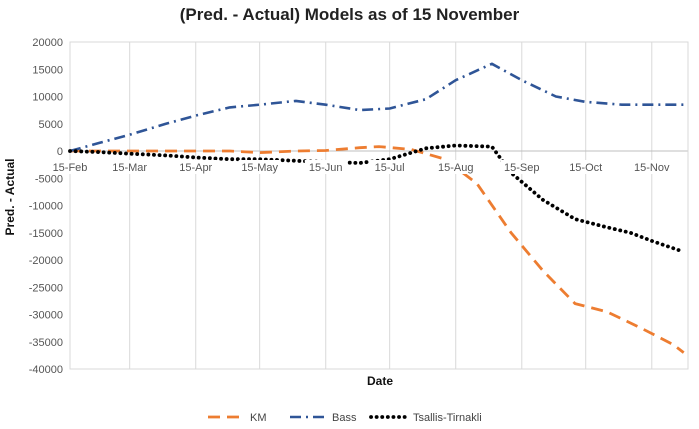 The image size is (699, 429). What do you see at coordinates (46, 288) in the screenshot?
I see `y-tick-label: -25000` at bounding box center [46, 288].